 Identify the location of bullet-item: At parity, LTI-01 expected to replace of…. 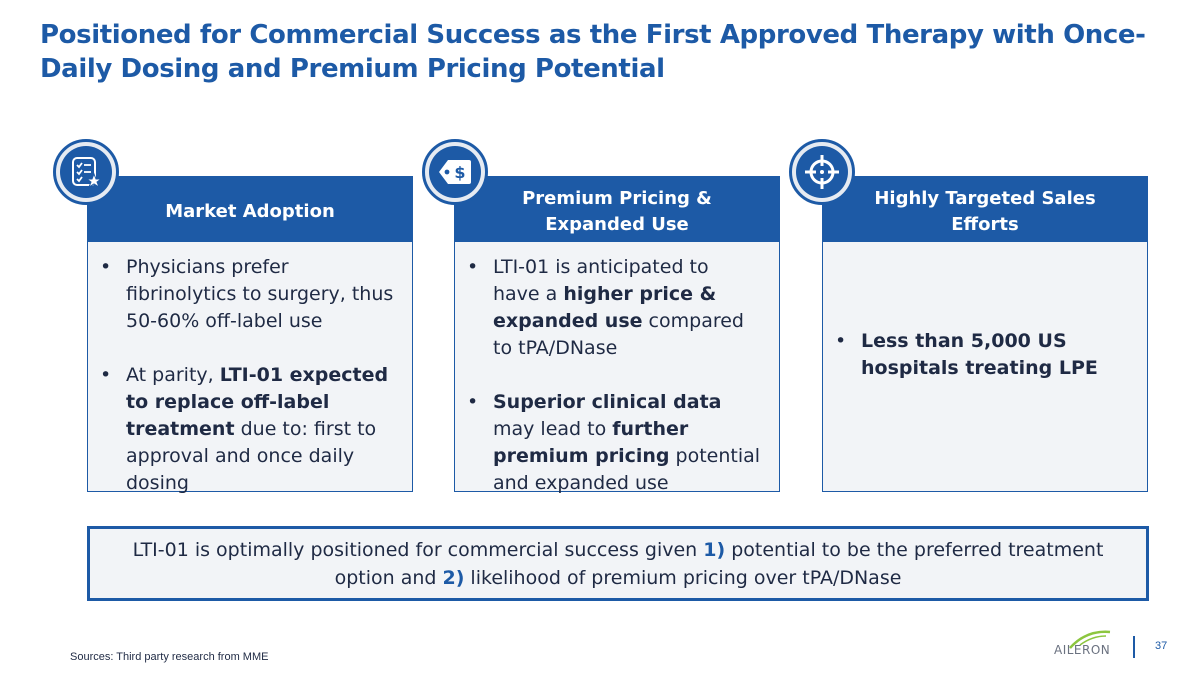
(246, 429).